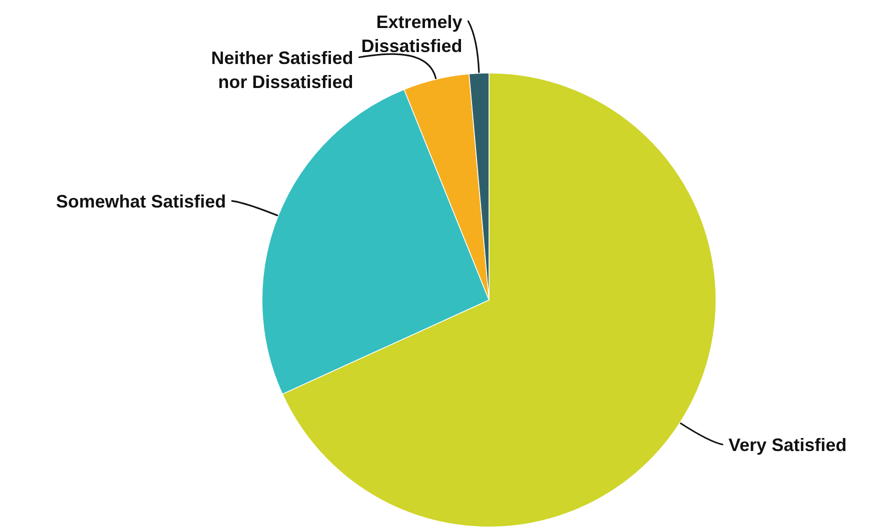  What do you see at coordinates (141, 201) in the screenshot?
I see `slice-label: Somewhat Satisfied` at bounding box center [141, 201].